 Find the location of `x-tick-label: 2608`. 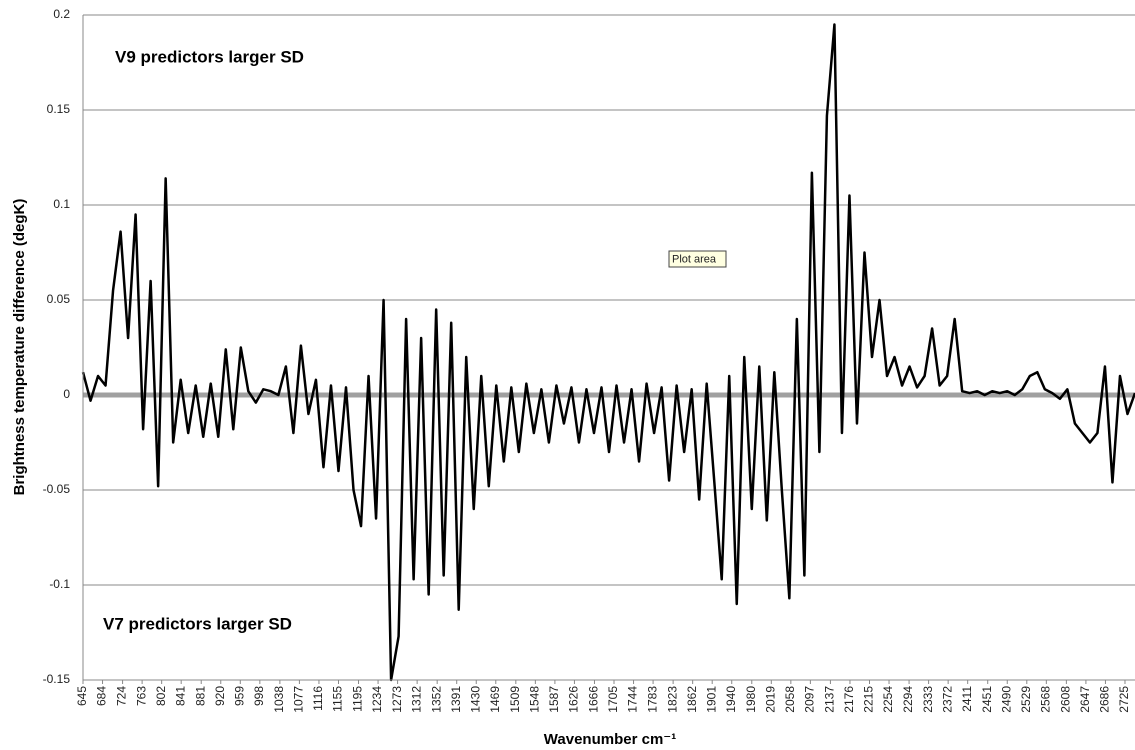

x-tick-label: 2608 is located at coordinates (1066, 699).